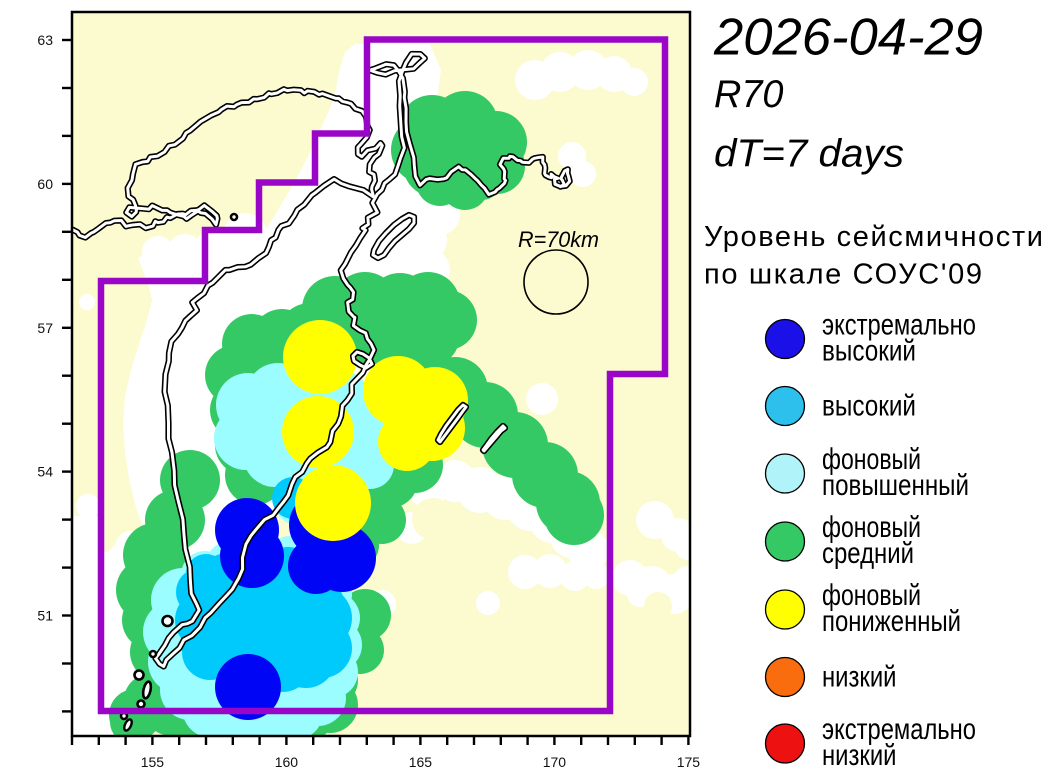 Image resolution: width=1045 pixels, height=784 pixels. What do you see at coordinates (891, 621) in the screenshot?
I see `svg-text: пониженный` at bounding box center [891, 621].